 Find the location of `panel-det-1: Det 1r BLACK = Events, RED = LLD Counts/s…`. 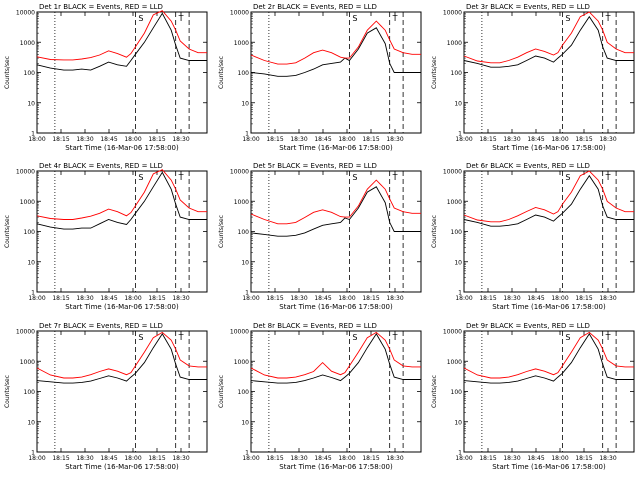

panel-det-1: Det 1r BLACK = Events, RED = LLD Counts/s… is located at coordinates (106, 77).